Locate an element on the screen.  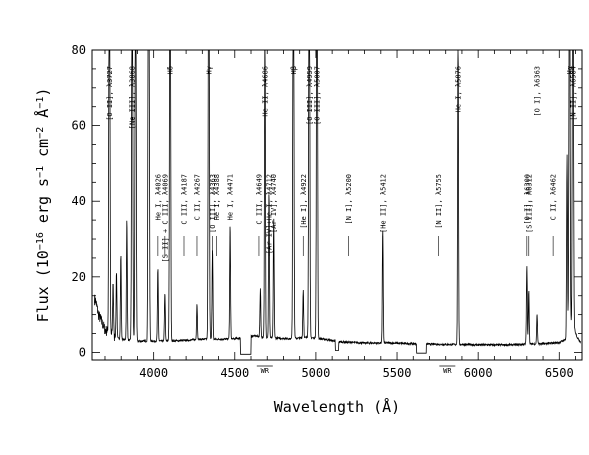
svg-text: C II, λ4267 is located at coordinates (197, 197).